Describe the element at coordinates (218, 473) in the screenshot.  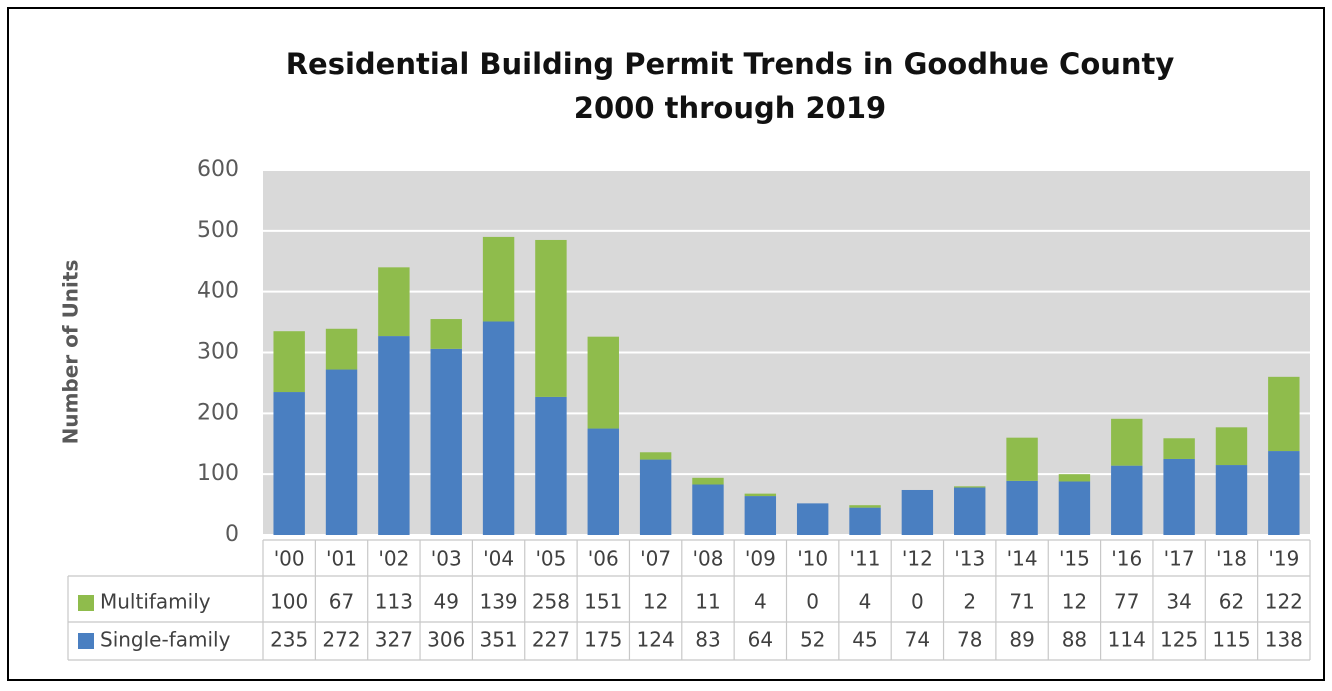
I see `y-tick-label: 100` at that location.